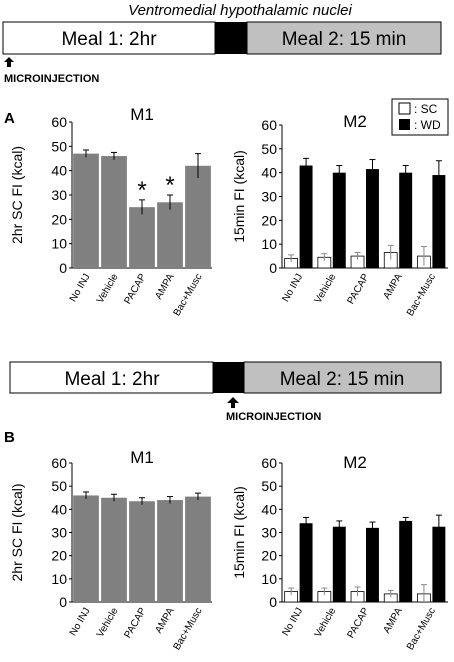 The height and width of the screenshot is (662, 454). Describe the element at coordinates (17, 195) in the screenshot. I see `y-axis-label: 2hr SC FI (kcal)` at that location.